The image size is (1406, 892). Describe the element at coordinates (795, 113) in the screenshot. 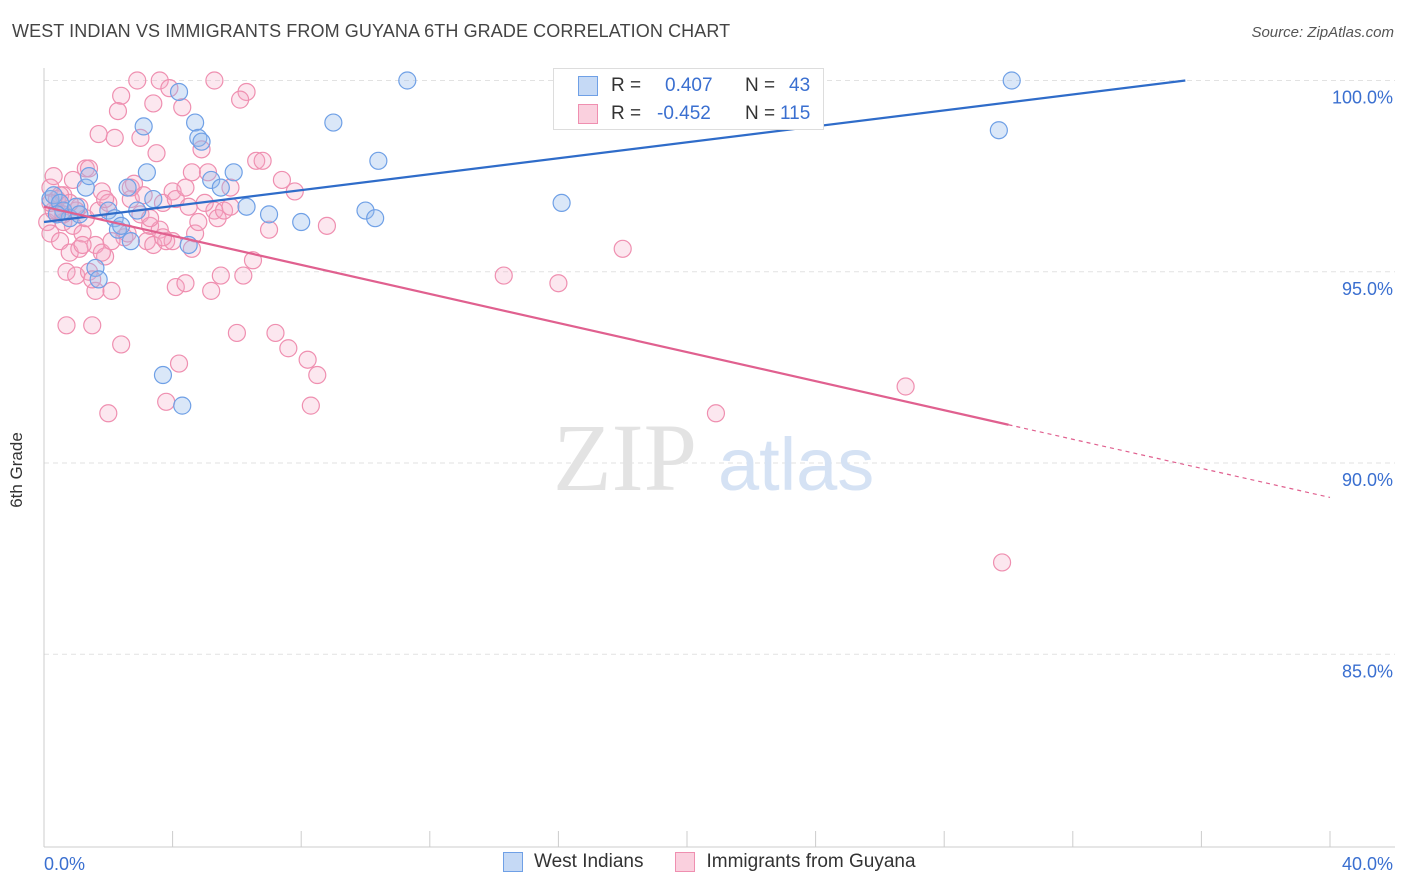

I see `legend-n-value: 115` at that location.